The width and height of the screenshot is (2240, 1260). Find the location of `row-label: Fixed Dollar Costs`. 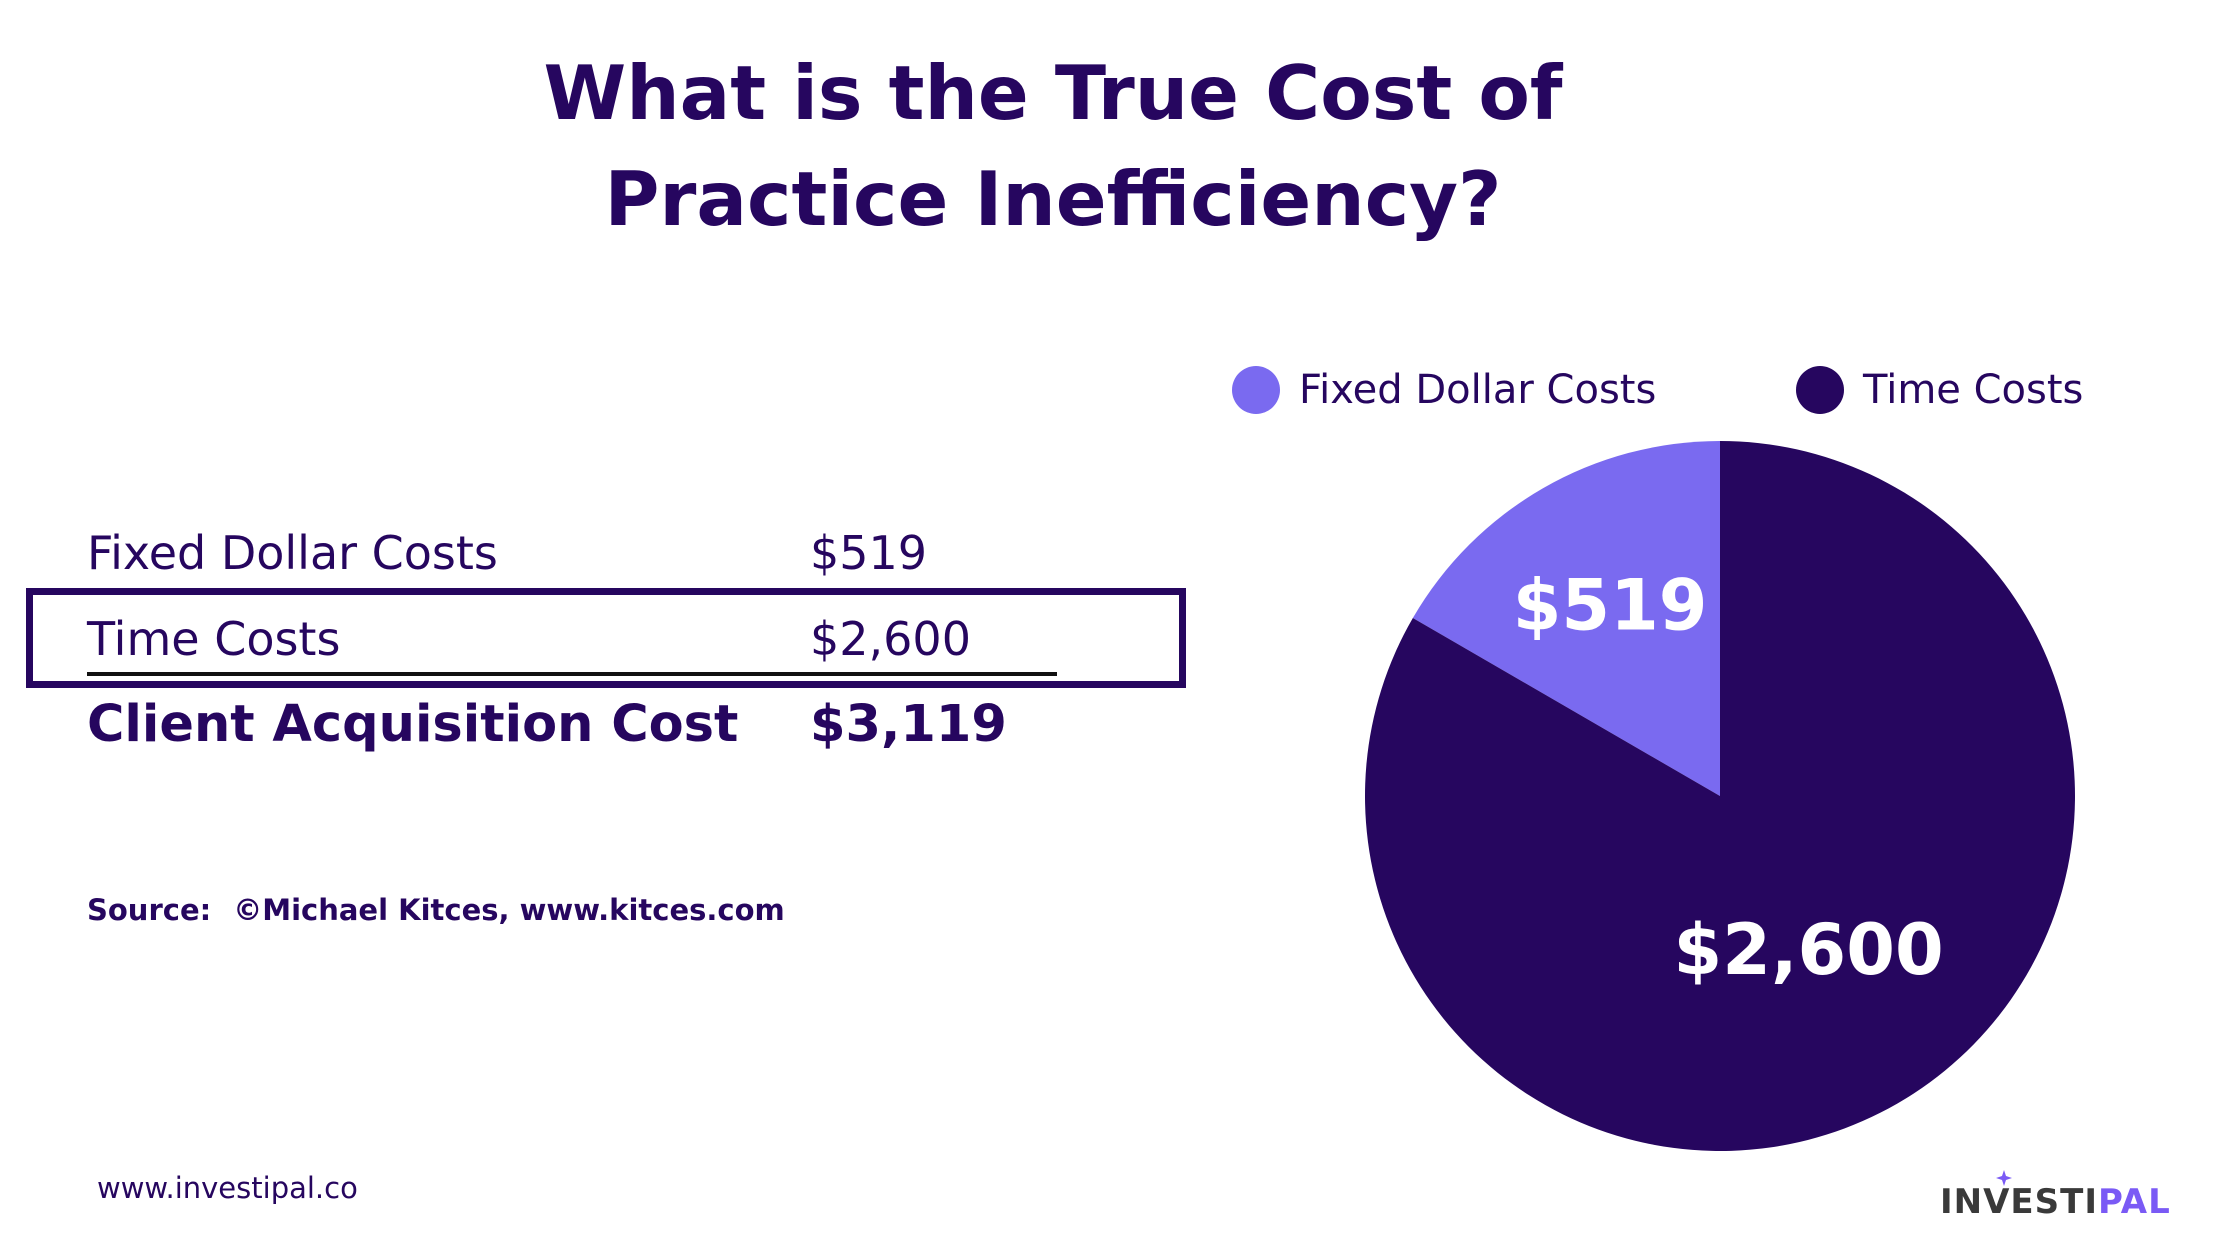

row-label: Fixed Dollar Costs is located at coordinates (292, 553).